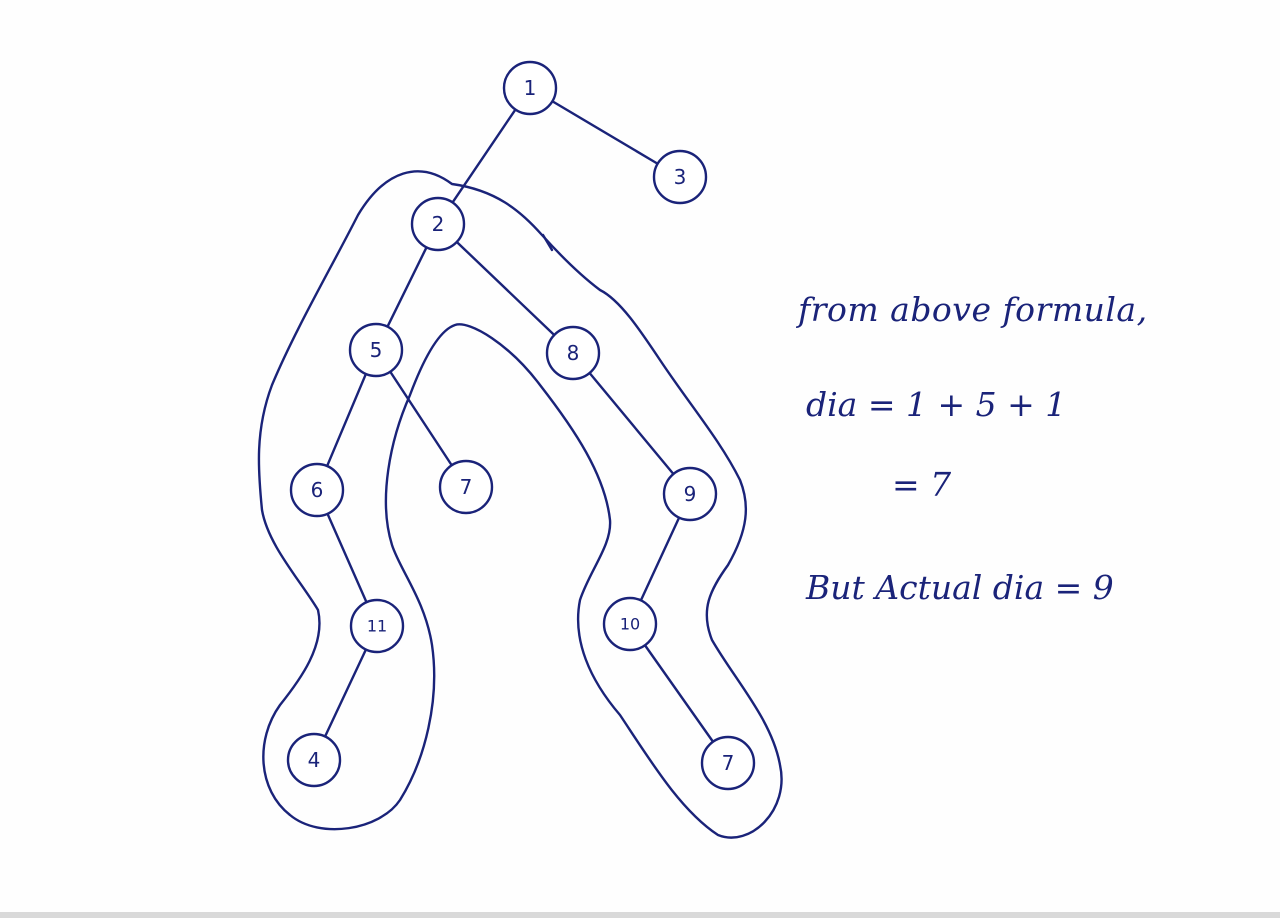 Image resolution: width=1280 pixels, height=918 pixels. I want to click on node-label: 4, so click(314, 760).